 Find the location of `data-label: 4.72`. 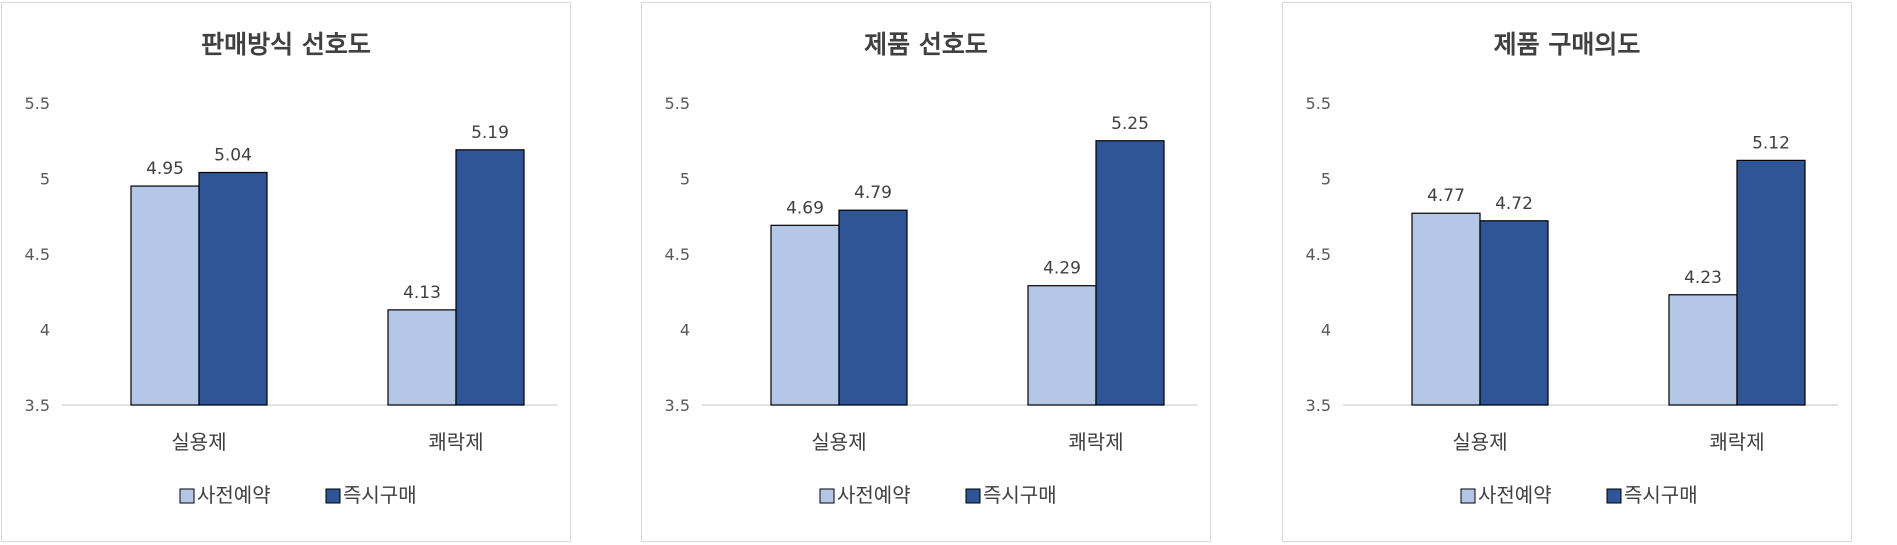

data-label: 4.72 is located at coordinates (1514, 204).